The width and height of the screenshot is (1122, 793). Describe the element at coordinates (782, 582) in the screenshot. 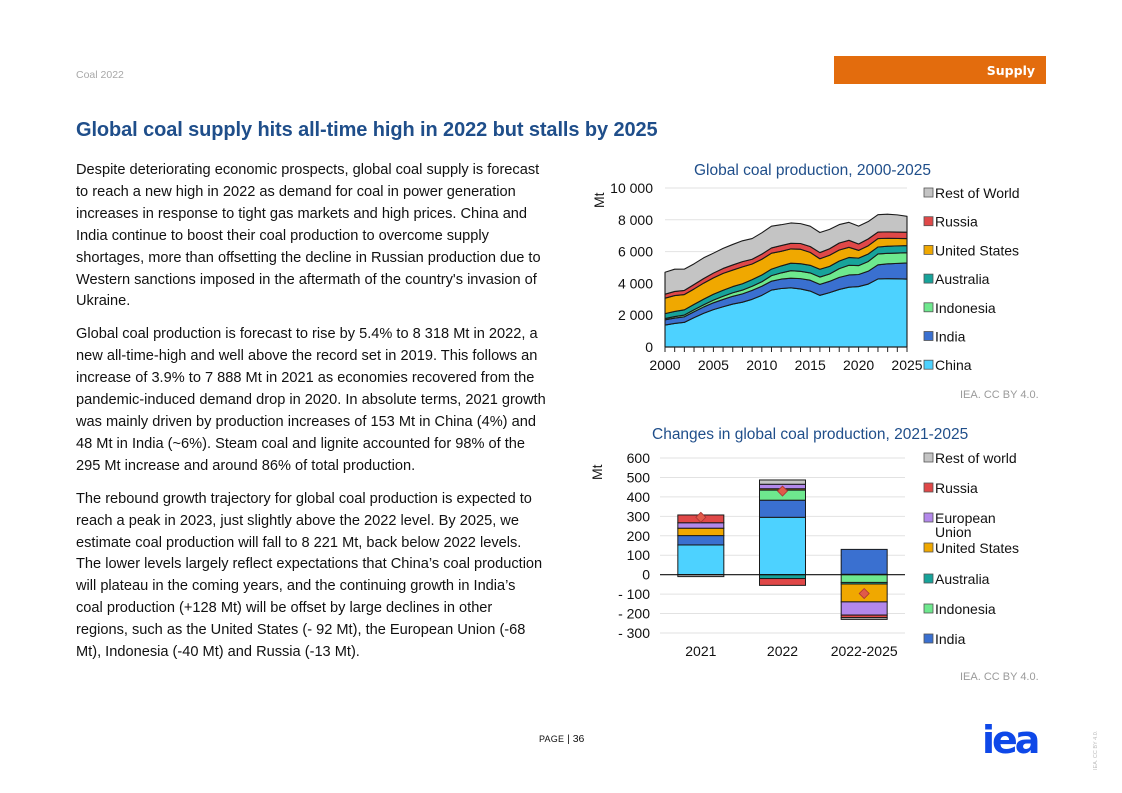

I see `bar-segment-russia` at that location.